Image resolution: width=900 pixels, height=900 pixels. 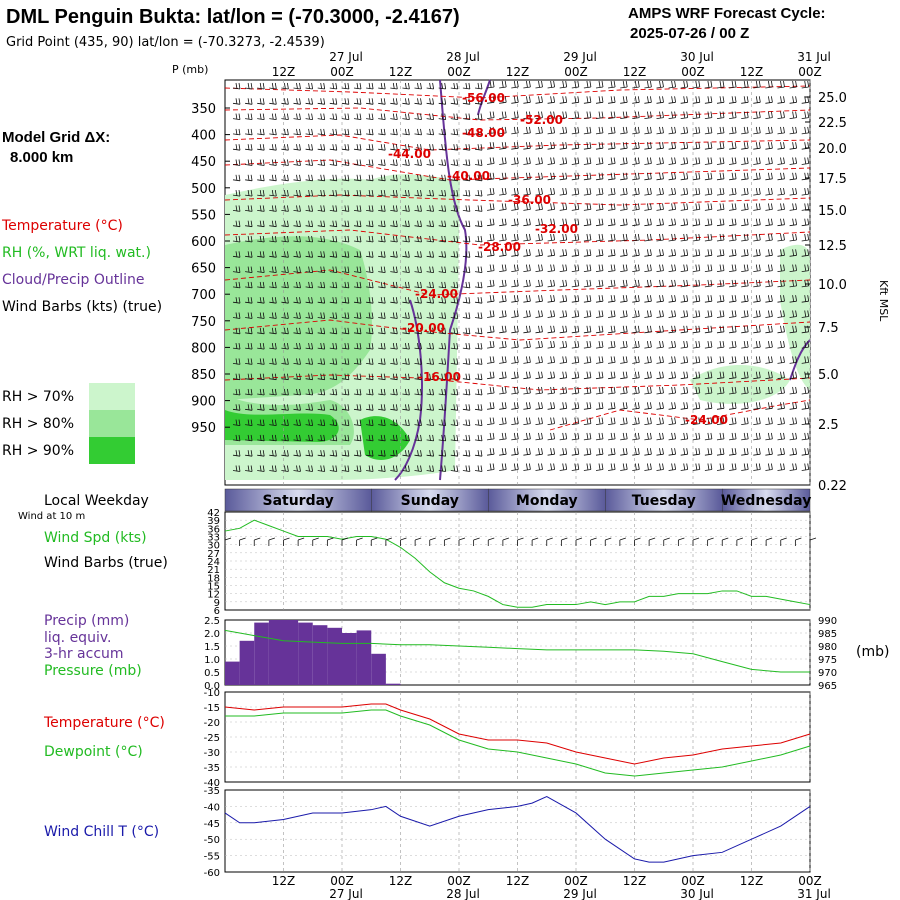 What do you see at coordinates (212, 753) in the screenshot?
I see `panel-tick-label: -30` at bounding box center [212, 753].